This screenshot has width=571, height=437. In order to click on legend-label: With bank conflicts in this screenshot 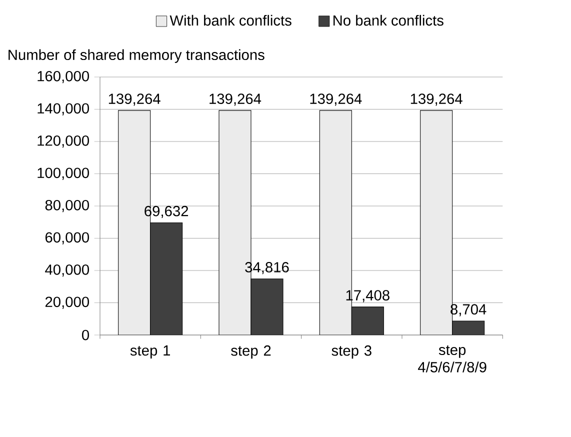, I will do `click(231, 20)`.